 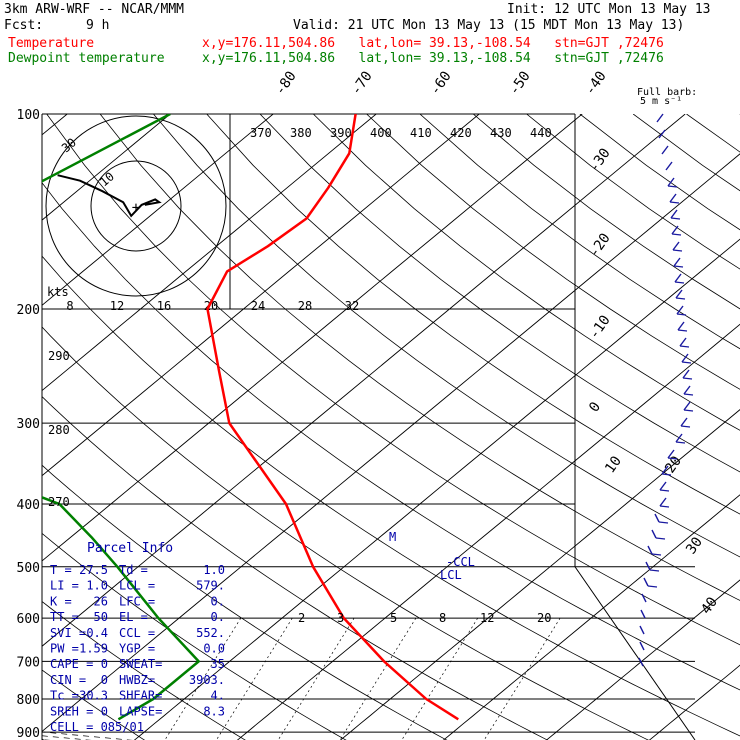 What do you see at coordinates (352, 306) in the screenshot?
I see `hodograph-speed-label: 32` at bounding box center [352, 306].